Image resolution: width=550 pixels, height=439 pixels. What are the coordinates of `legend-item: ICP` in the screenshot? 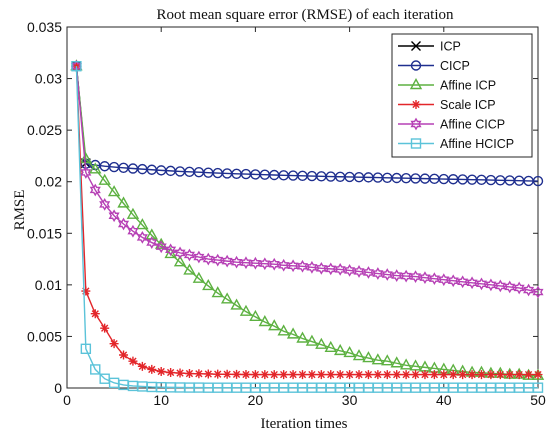 It's located at (429, 47).